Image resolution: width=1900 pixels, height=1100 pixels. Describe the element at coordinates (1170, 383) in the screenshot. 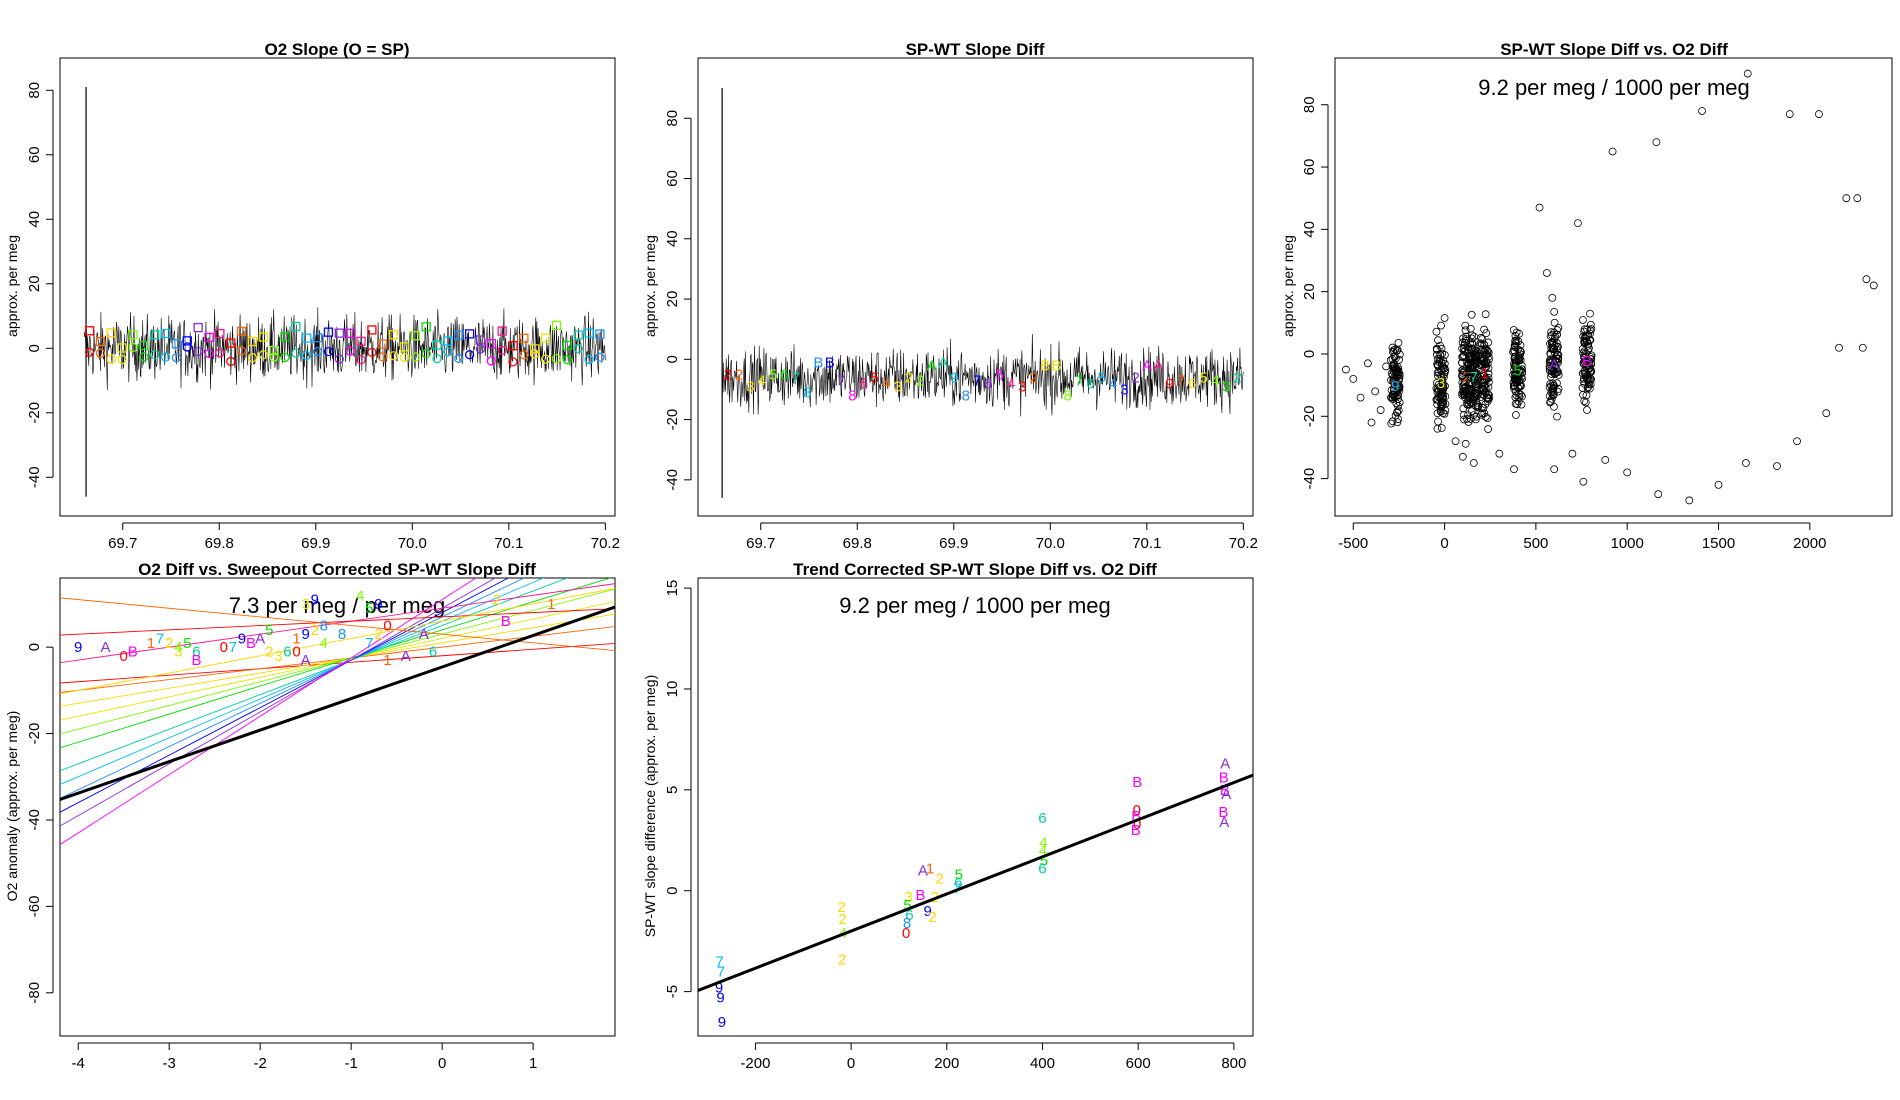

I see `digit-marker: 9` at that location.